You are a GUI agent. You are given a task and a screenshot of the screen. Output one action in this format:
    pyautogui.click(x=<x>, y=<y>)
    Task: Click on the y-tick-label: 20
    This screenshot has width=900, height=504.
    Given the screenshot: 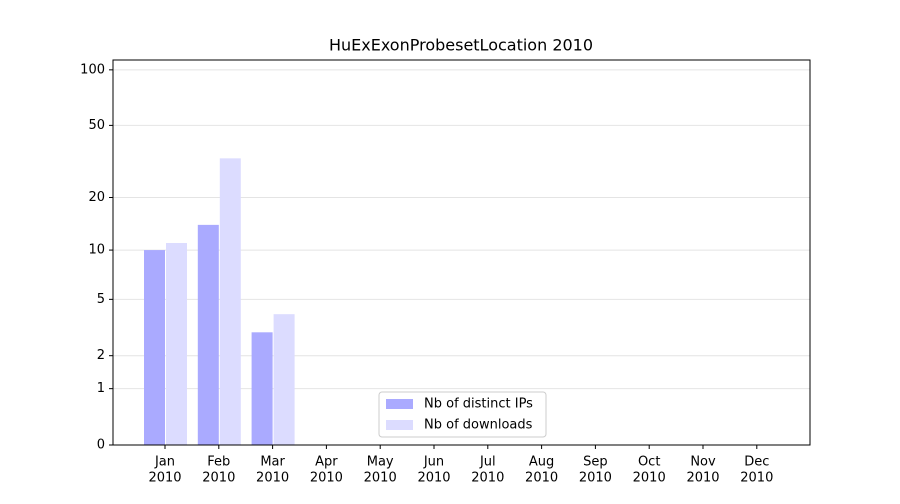 What is the action you would take?
    pyautogui.click(x=96, y=197)
    